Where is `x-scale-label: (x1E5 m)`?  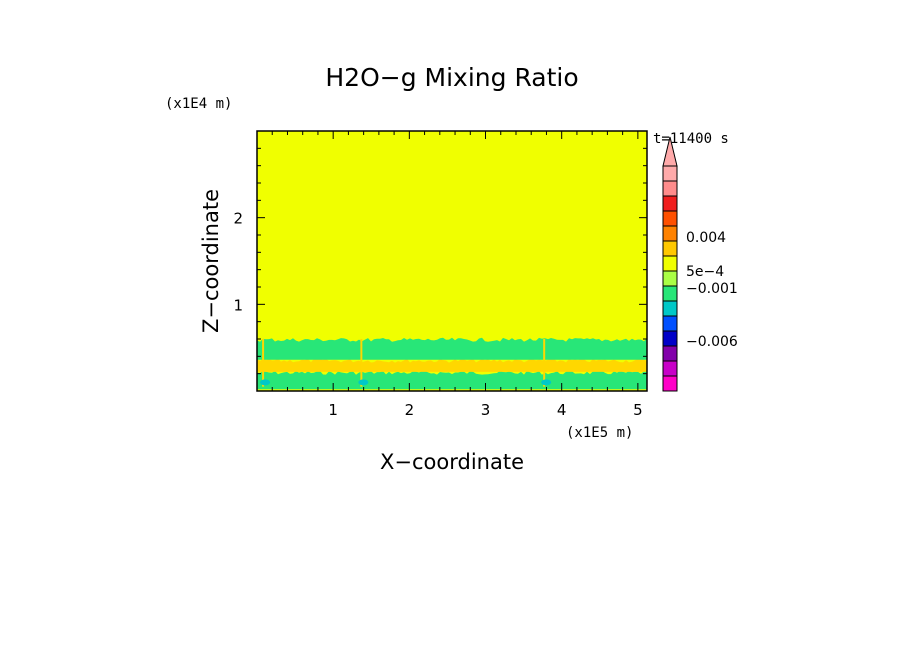 x-scale-label: (x1E5 m) is located at coordinates (599, 433).